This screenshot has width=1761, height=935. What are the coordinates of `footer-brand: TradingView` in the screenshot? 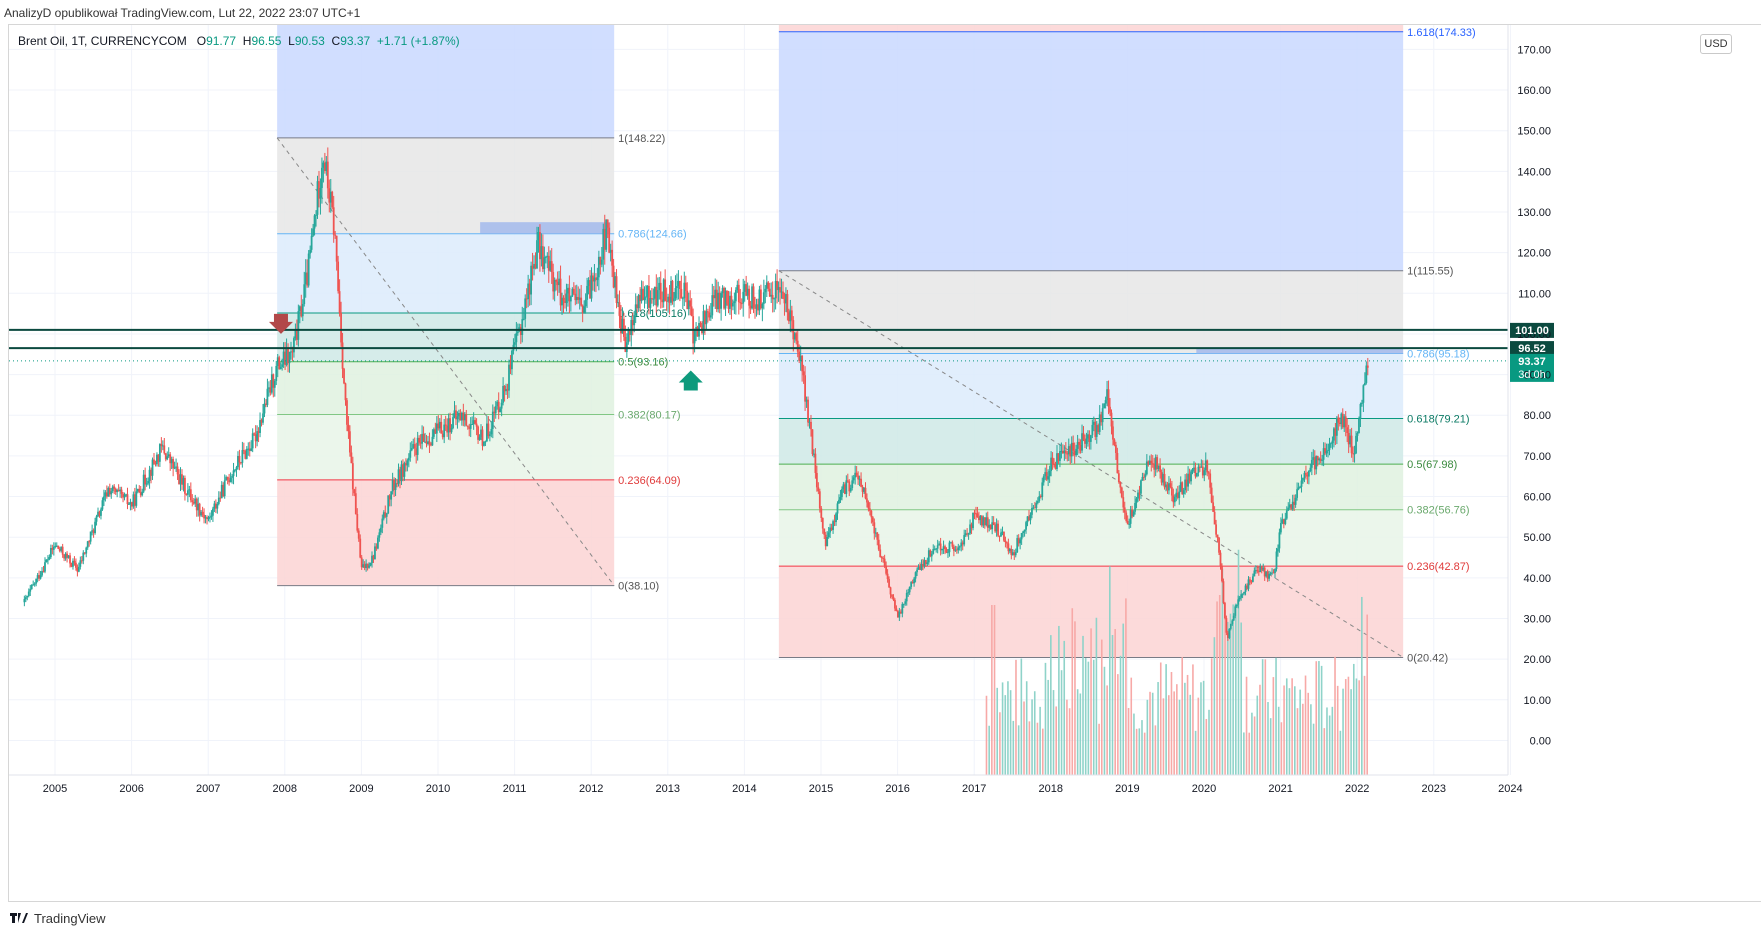 It's located at (58, 918).